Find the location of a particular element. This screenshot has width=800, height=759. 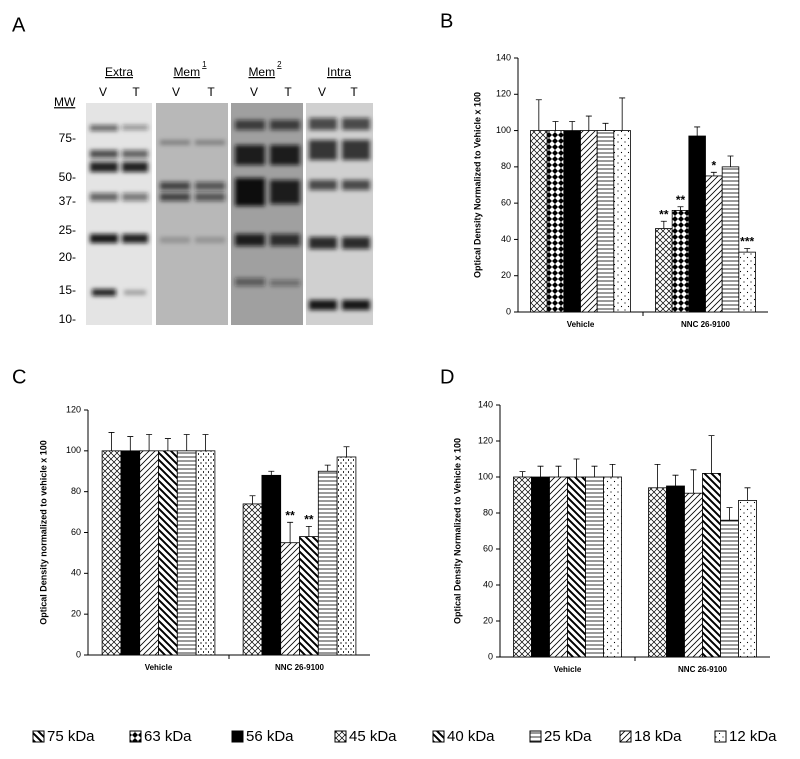

y-tick-label: 120 is located at coordinates (73, 409).